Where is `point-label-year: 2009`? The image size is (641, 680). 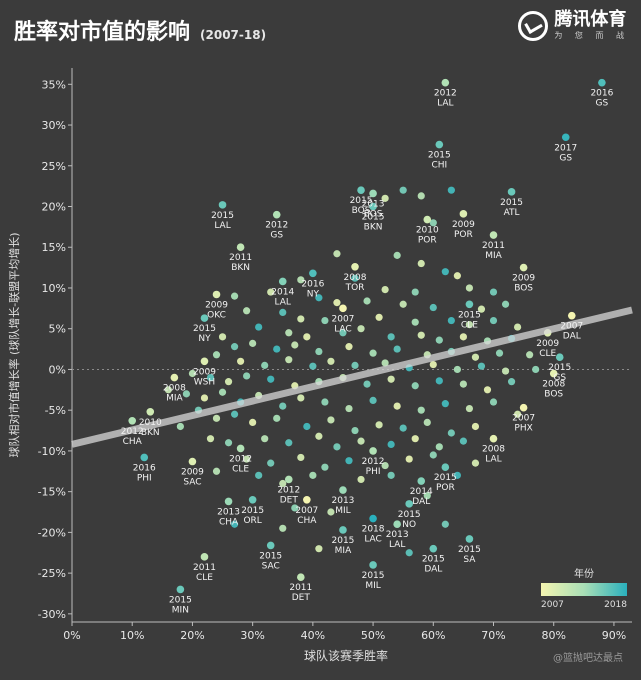
point-label-year: 2009 is located at coordinates (523, 279).